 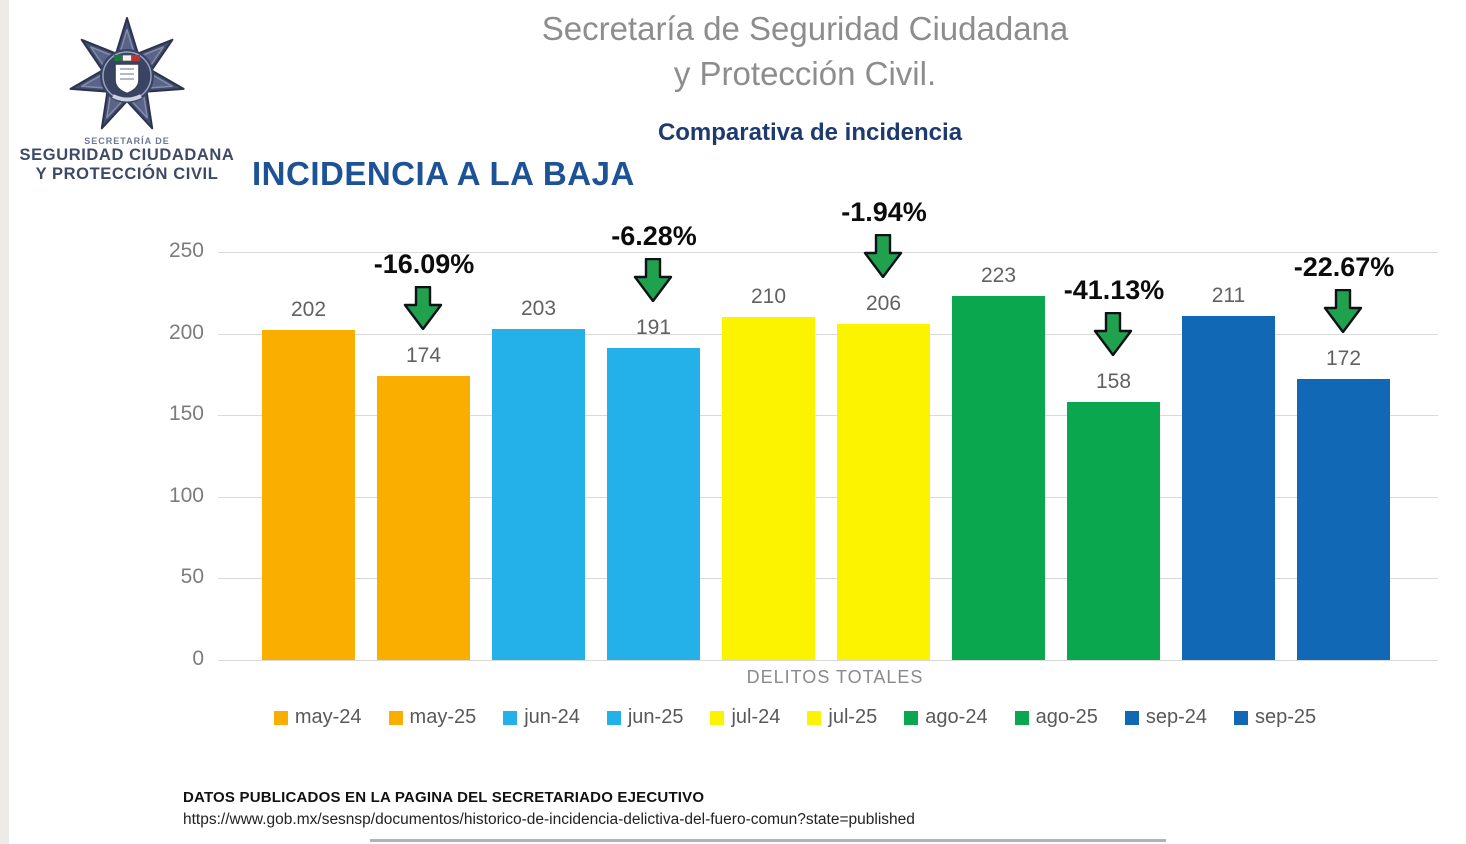 I want to click on legend-item: sep-24, so click(x=1166, y=717).